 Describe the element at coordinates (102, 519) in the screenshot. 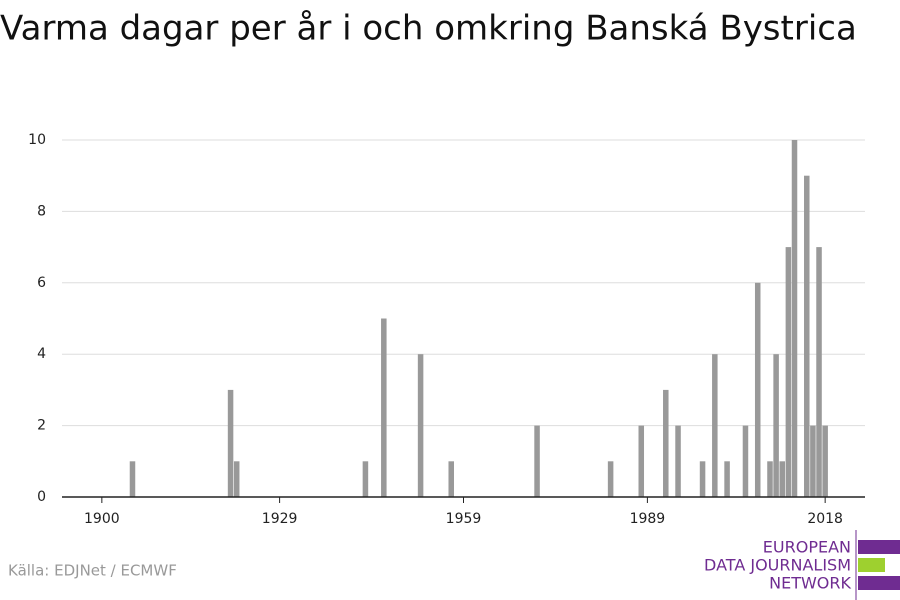

I see `x-tick-label: 1900` at that location.